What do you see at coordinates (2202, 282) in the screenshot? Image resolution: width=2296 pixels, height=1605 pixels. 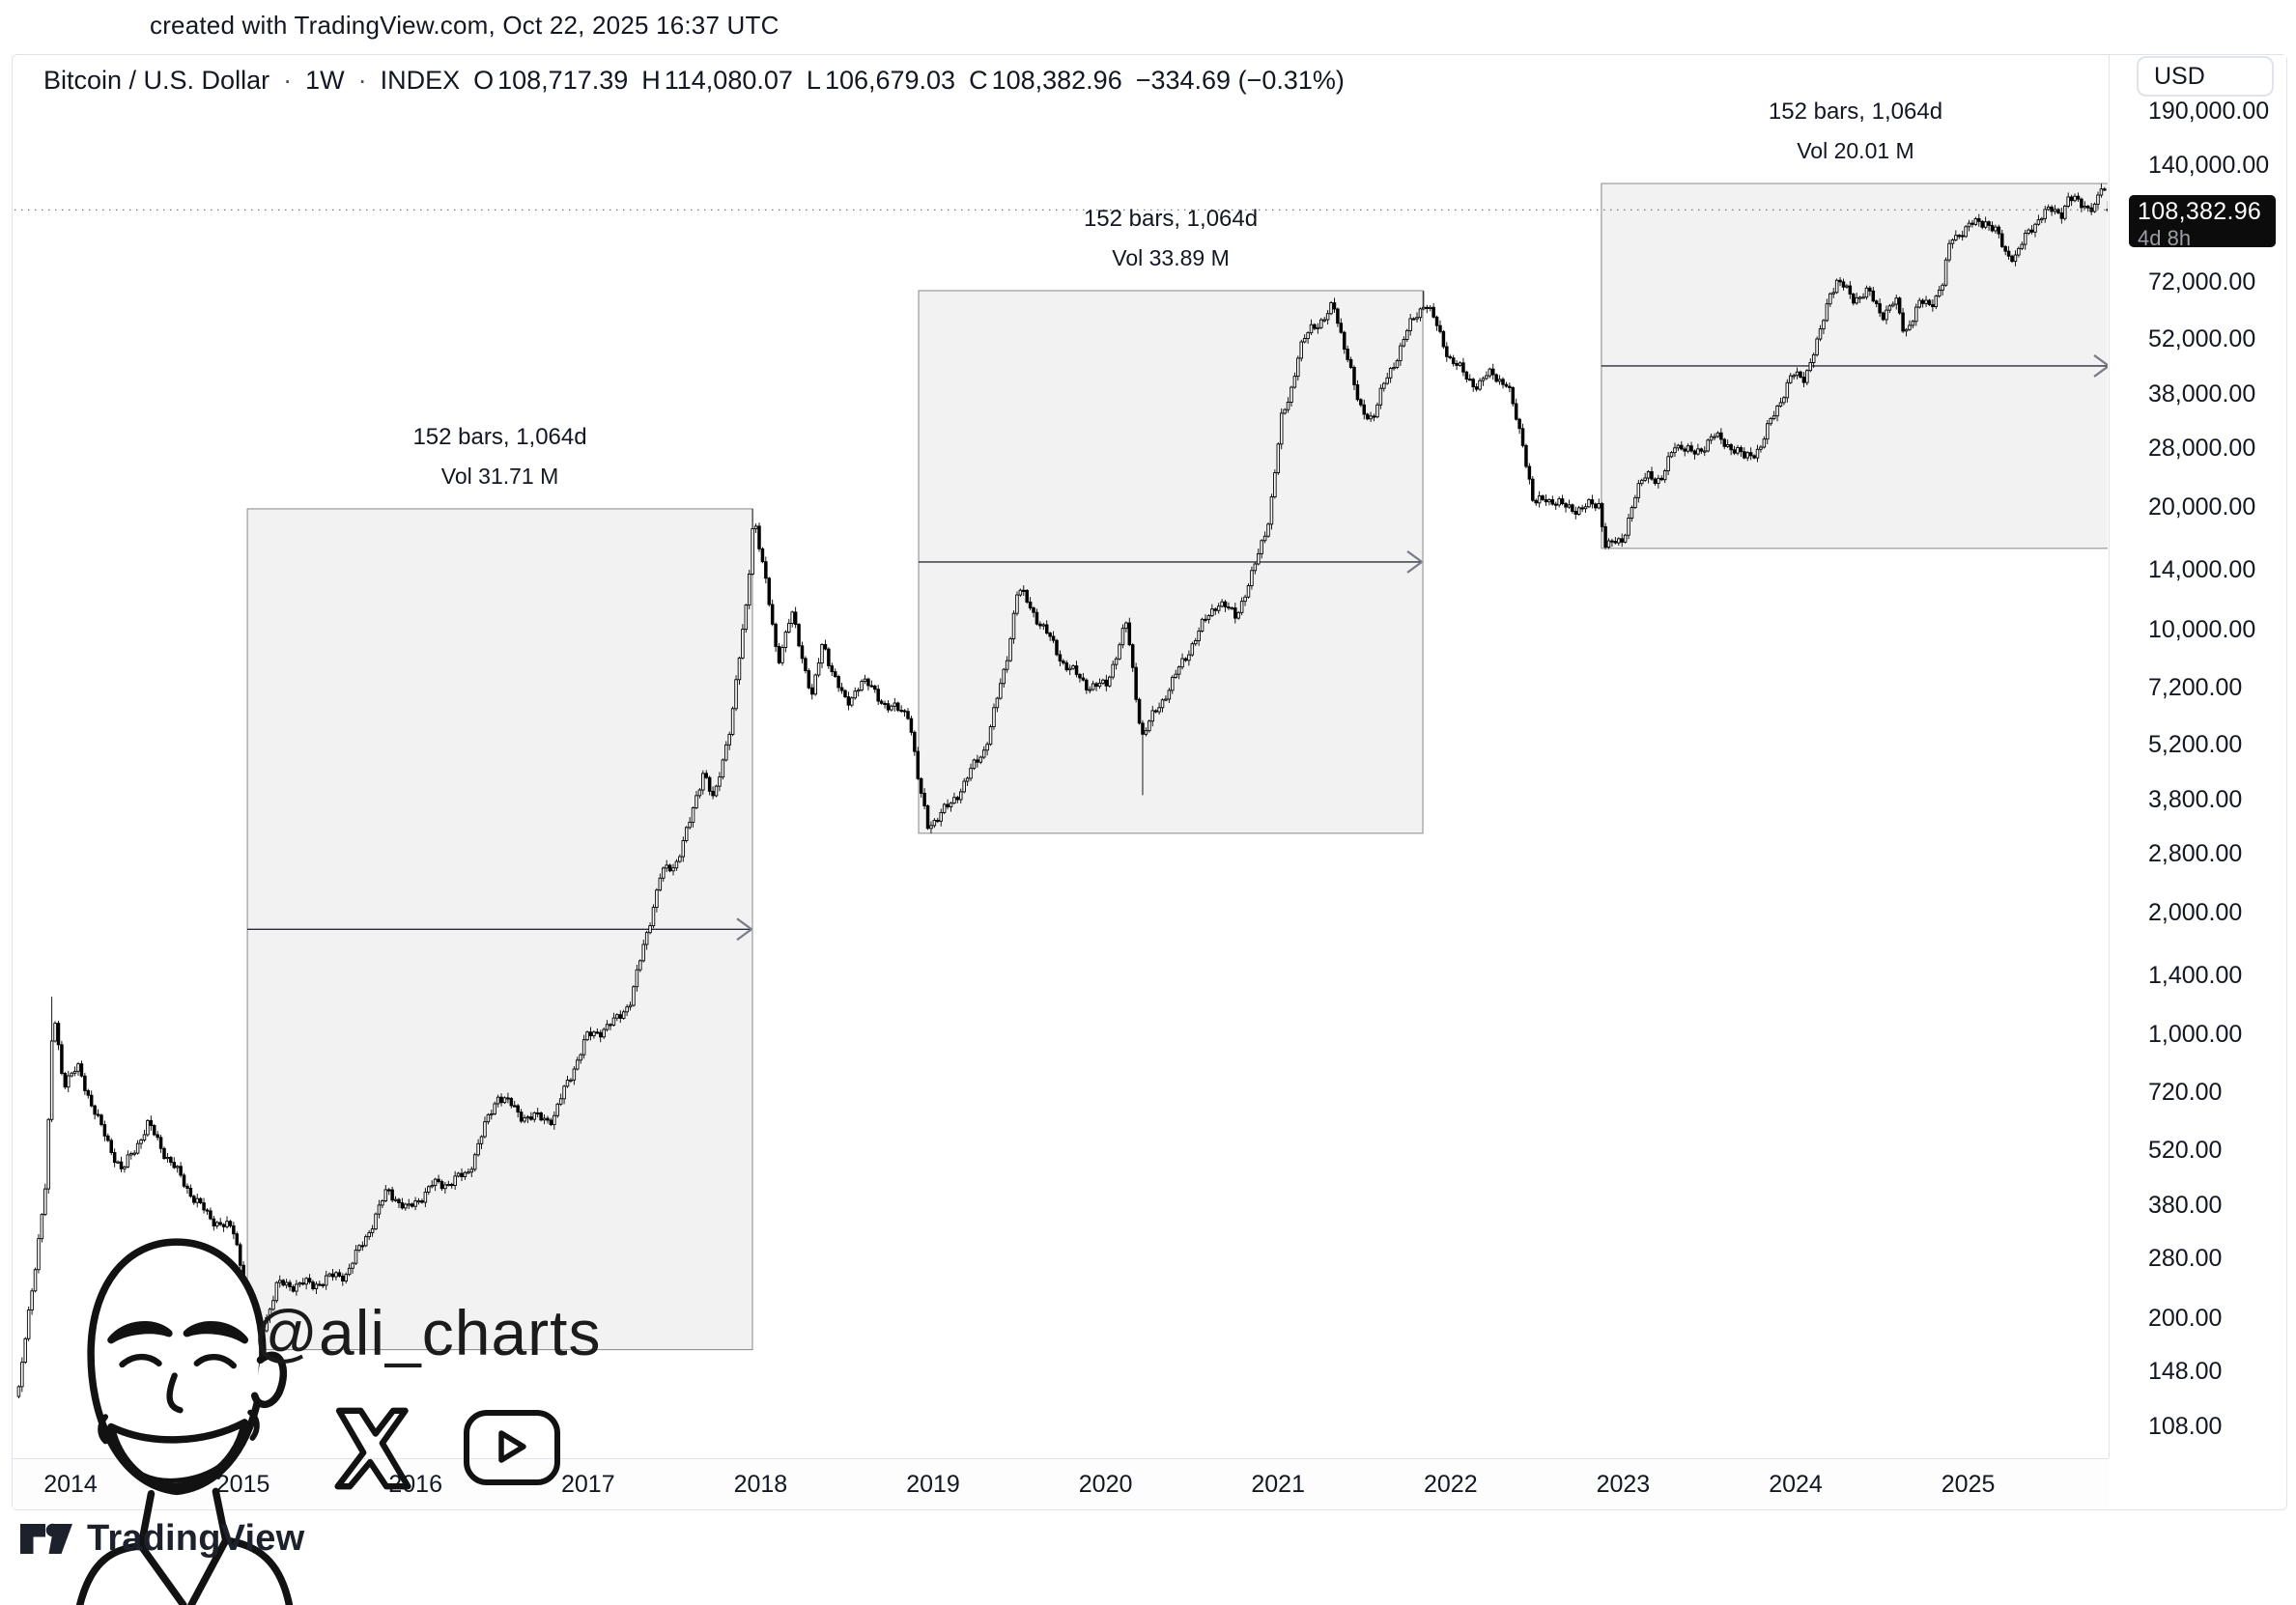 I see `price-tick-label: 72,000.00` at bounding box center [2202, 282].